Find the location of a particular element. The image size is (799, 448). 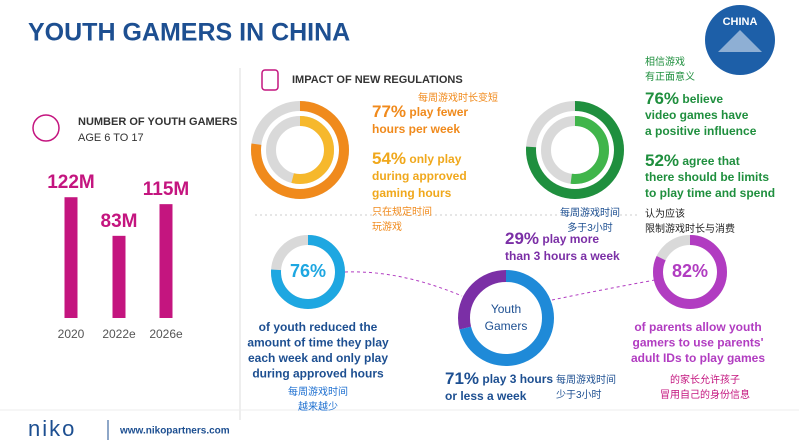

note-line: video games have is located at coordinates (697, 115).